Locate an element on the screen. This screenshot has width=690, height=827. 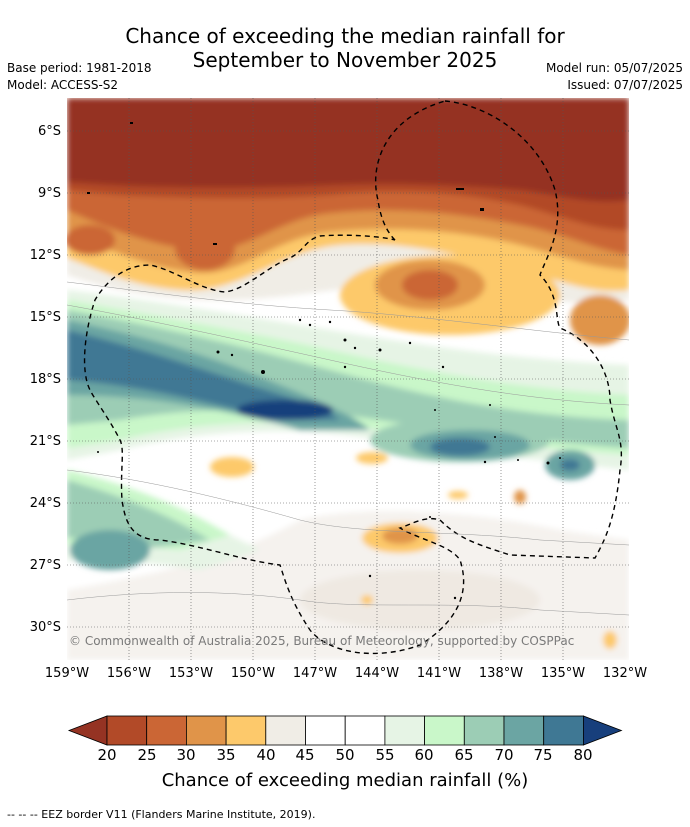
lon-label: 135°W is located at coordinates (563, 673).